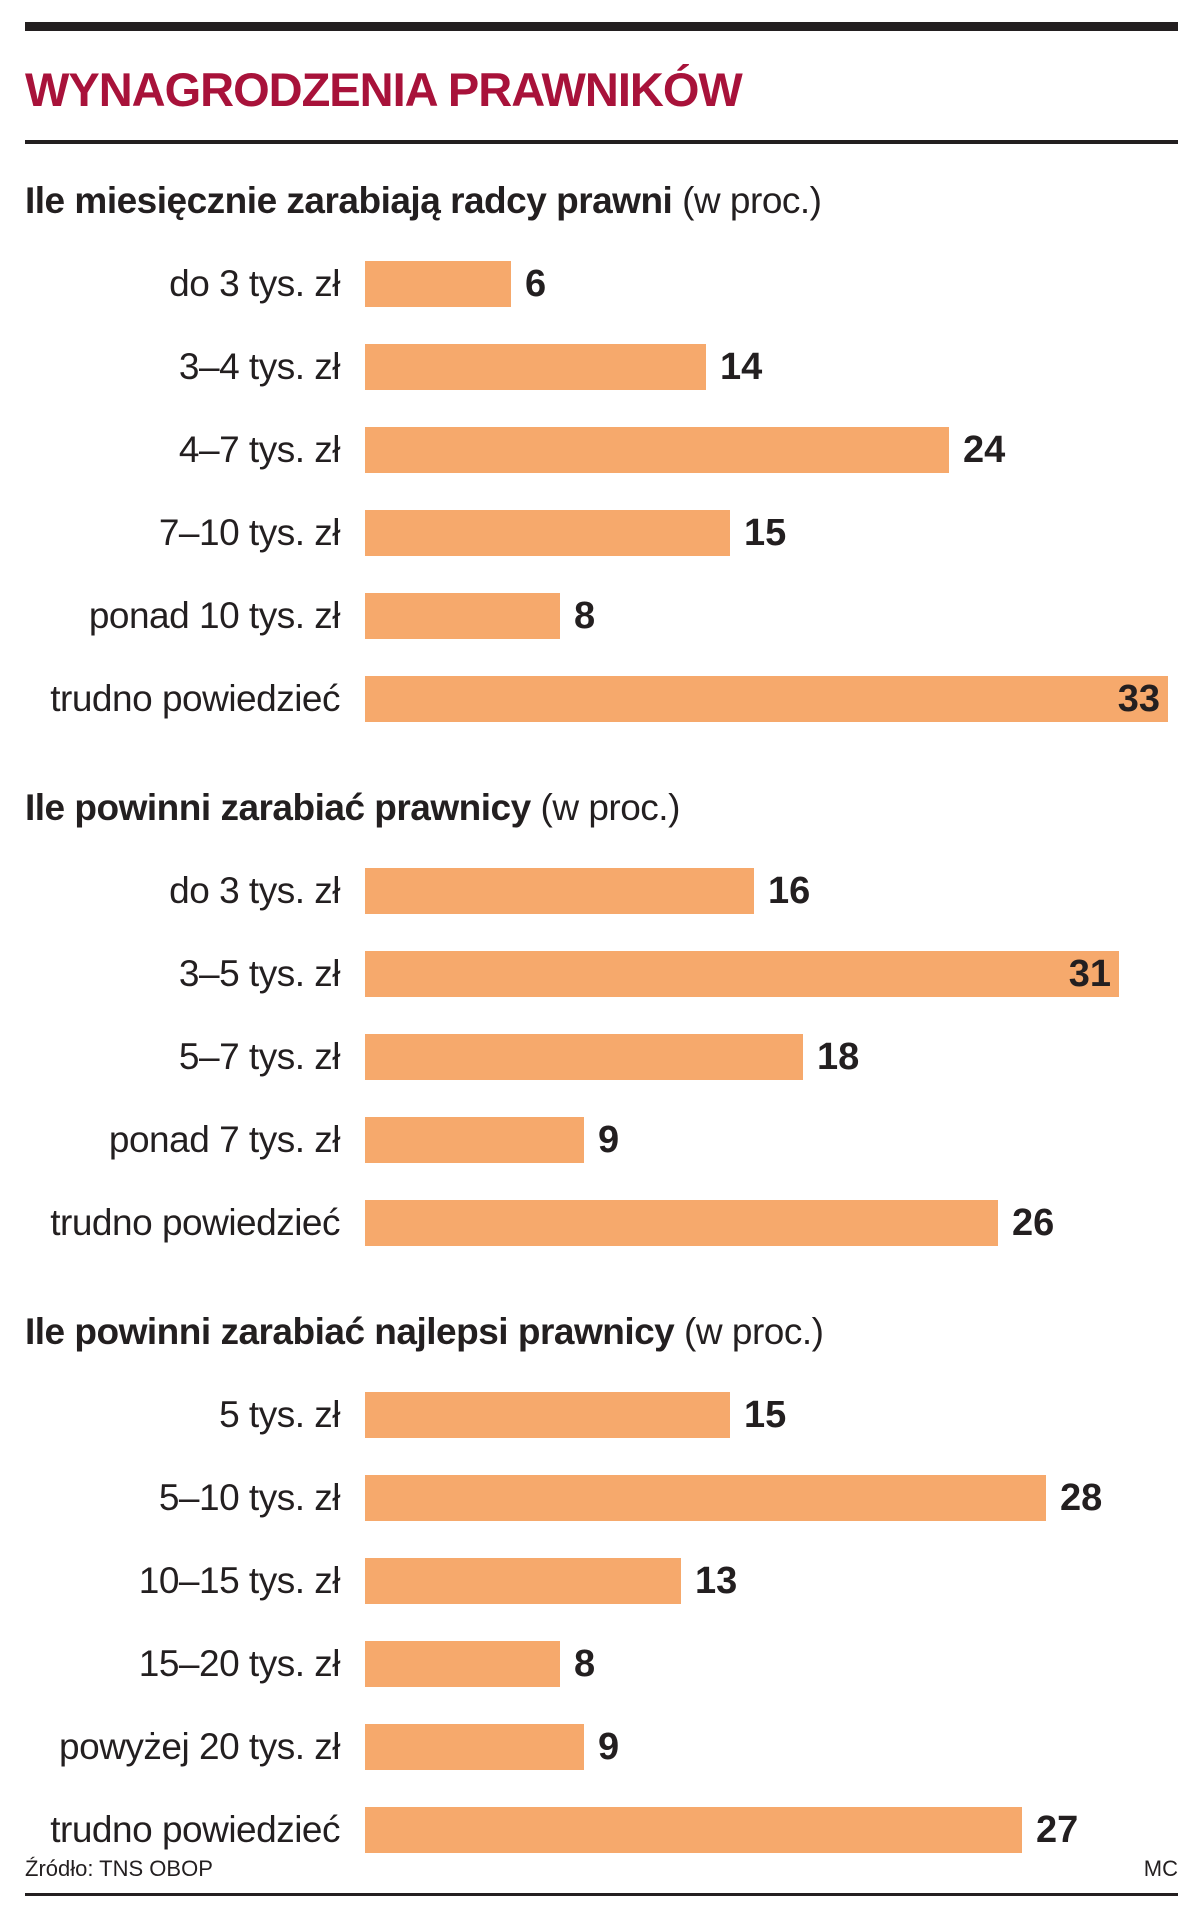  I want to click on chart-1-title-unit: (w proc.), so click(747, 200).